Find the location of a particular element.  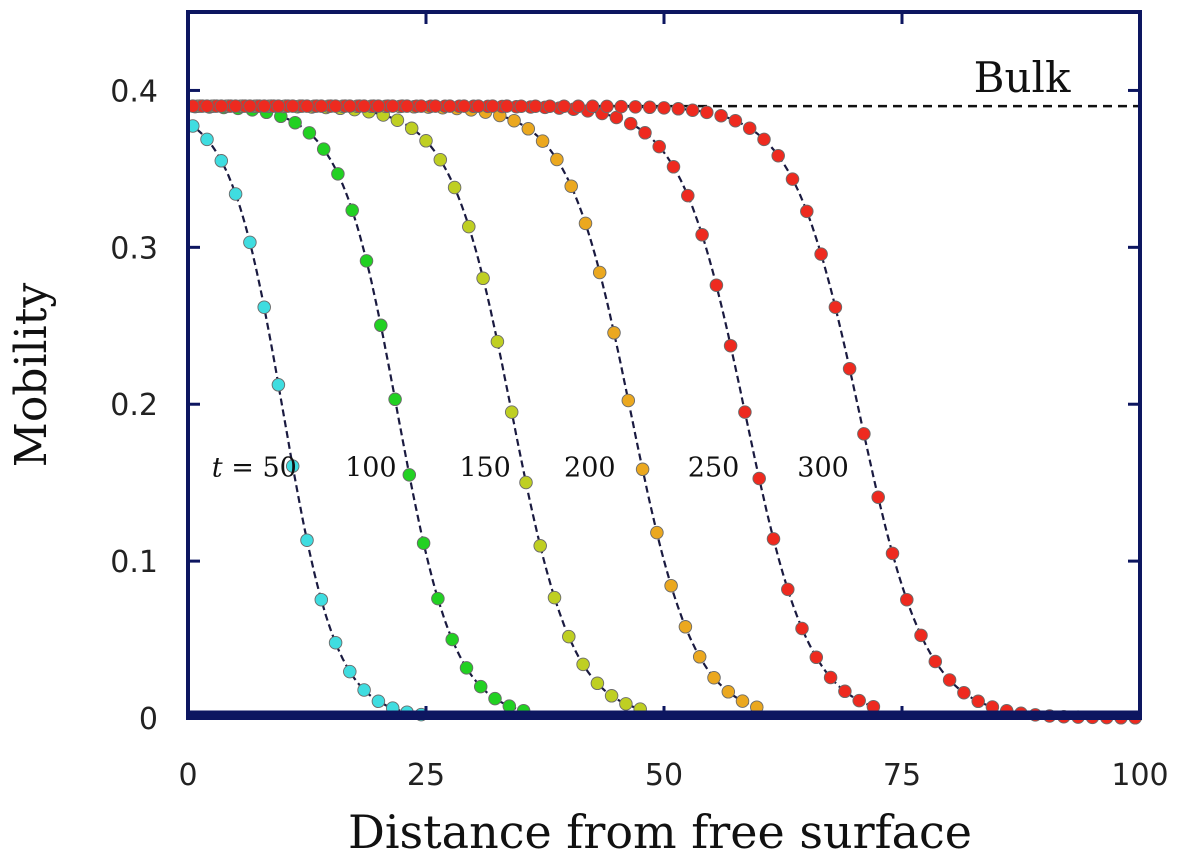

x-tick-label: 25 is located at coordinates (426, 775).